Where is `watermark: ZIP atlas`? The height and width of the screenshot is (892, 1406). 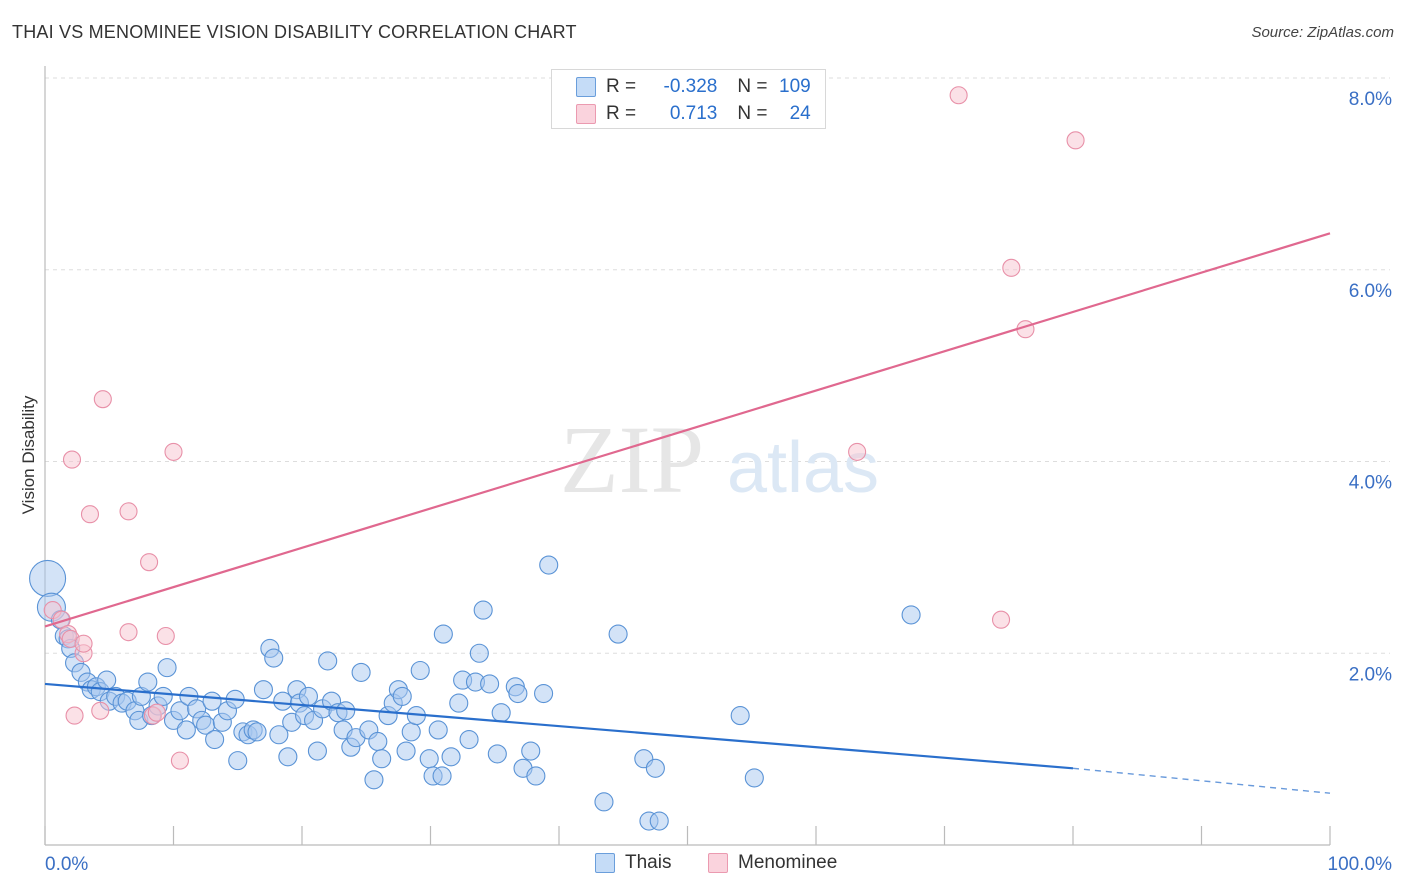 watermark: ZIP atlas is located at coordinates (719, 459).